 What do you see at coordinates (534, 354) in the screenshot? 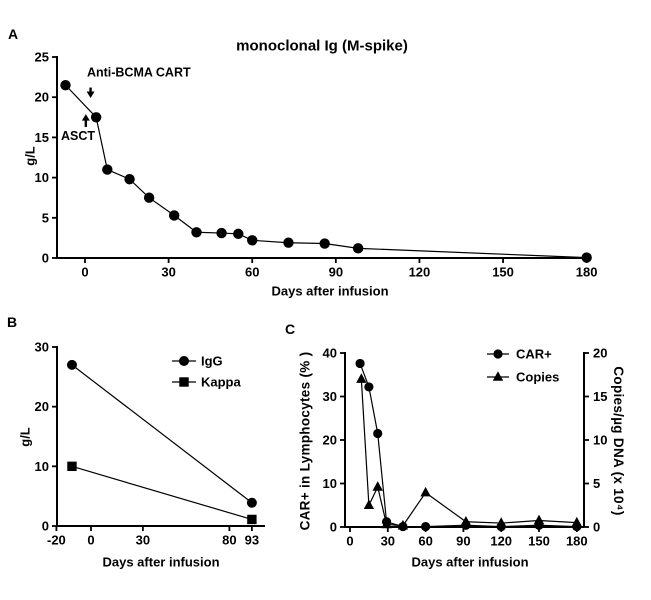
I see `legend-label-CAR+: CAR+` at bounding box center [534, 354].